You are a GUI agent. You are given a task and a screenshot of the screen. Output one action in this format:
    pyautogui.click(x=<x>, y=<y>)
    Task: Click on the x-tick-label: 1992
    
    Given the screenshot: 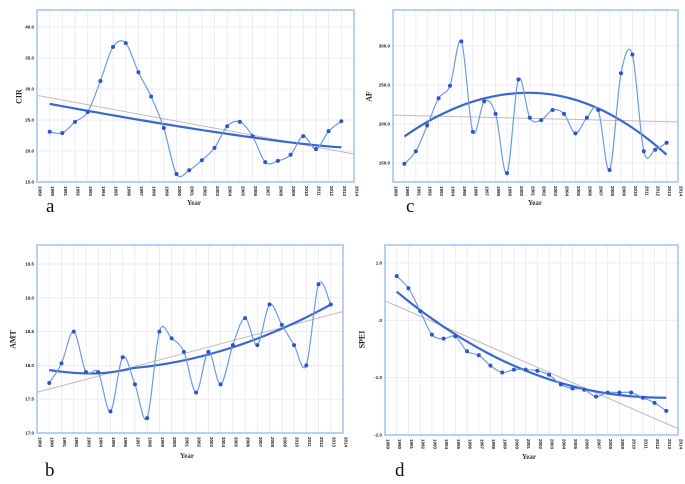 What is the action you would take?
    pyautogui.click(x=76, y=442)
    